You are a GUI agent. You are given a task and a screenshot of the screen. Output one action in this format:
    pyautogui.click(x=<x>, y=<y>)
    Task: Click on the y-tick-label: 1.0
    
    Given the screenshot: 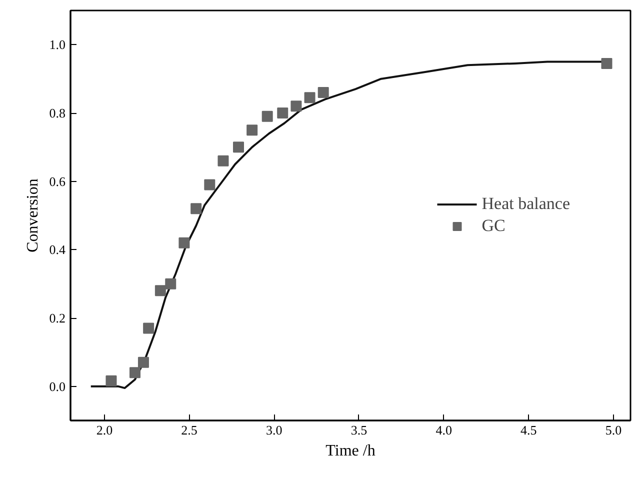 What is the action you would take?
    pyautogui.click(x=57, y=44)
    